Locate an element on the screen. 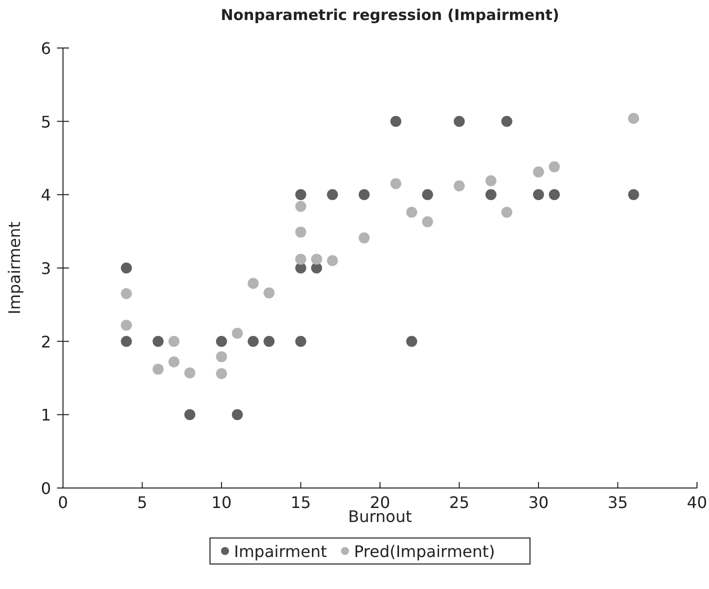 This screenshot has height=589, width=709. x-tick-label: 10 is located at coordinates (221, 502).